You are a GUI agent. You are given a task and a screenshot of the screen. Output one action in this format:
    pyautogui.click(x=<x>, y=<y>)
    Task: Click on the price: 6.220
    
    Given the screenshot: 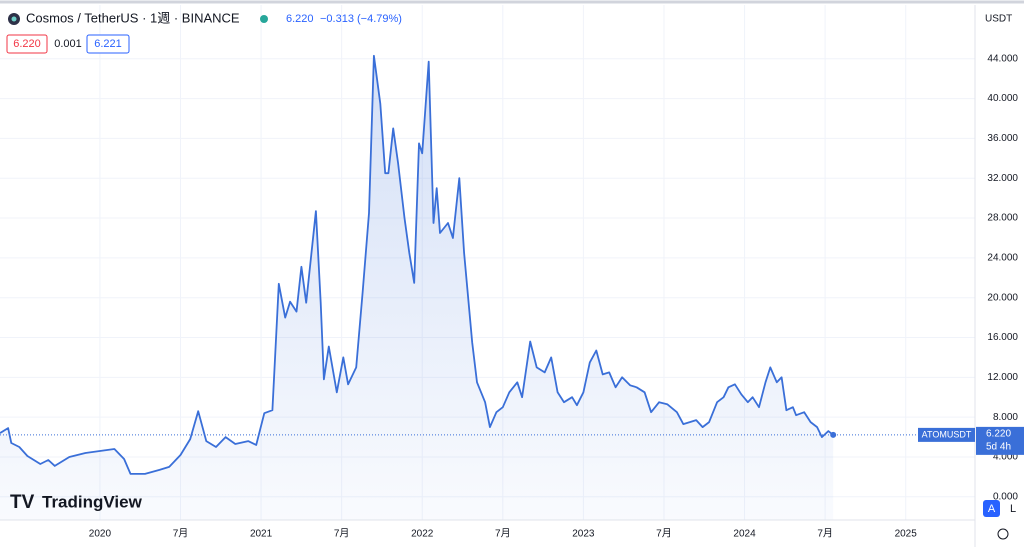 What is the action you would take?
    pyautogui.click(x=300, y=19)
    